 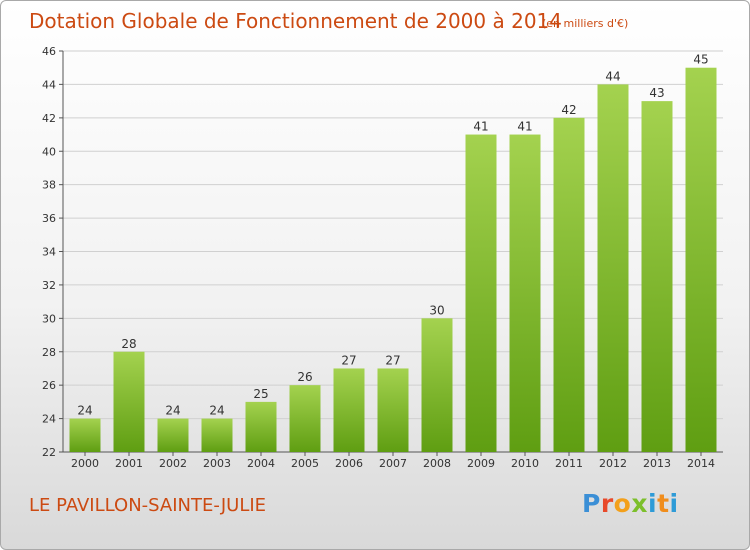 I want to click on bar-value-label: 28, so click(x=128, y=344).